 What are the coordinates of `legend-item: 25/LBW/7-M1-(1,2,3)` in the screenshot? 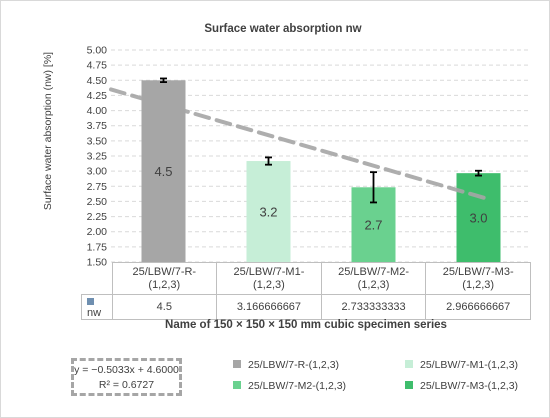 It's located at (461, 365).